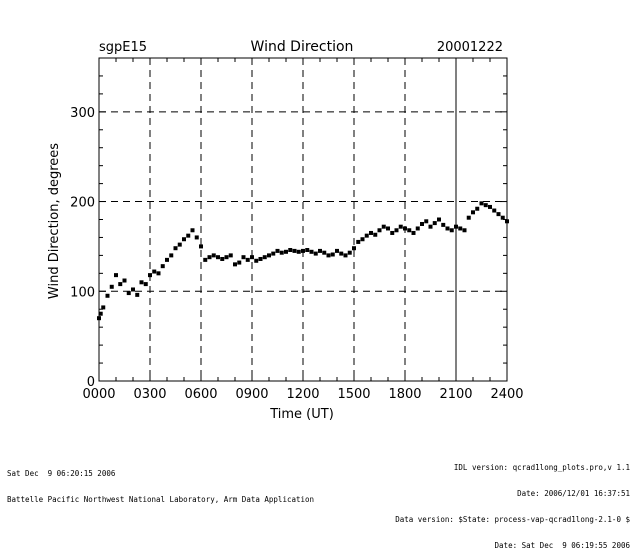 This screenshot has height=559, width=640. I want to click on footer-idl-version: IDL version: qcrad1long_plots.pro,v 1.1, so click(541, 468).